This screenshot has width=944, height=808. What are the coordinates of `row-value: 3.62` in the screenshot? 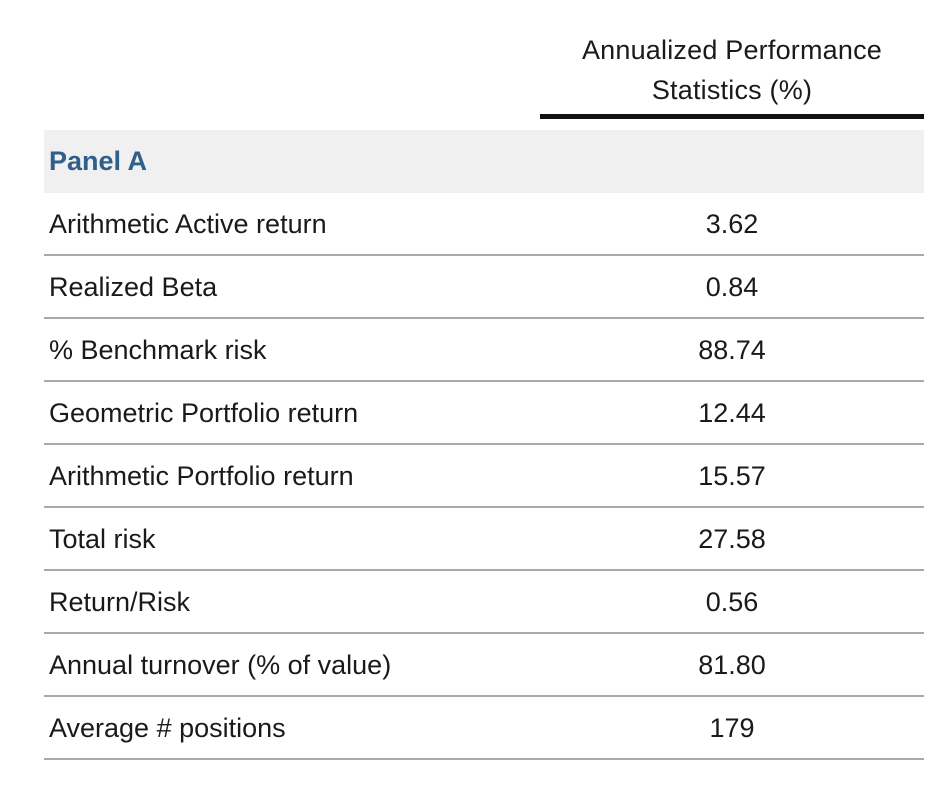 It's located at (732, 224).